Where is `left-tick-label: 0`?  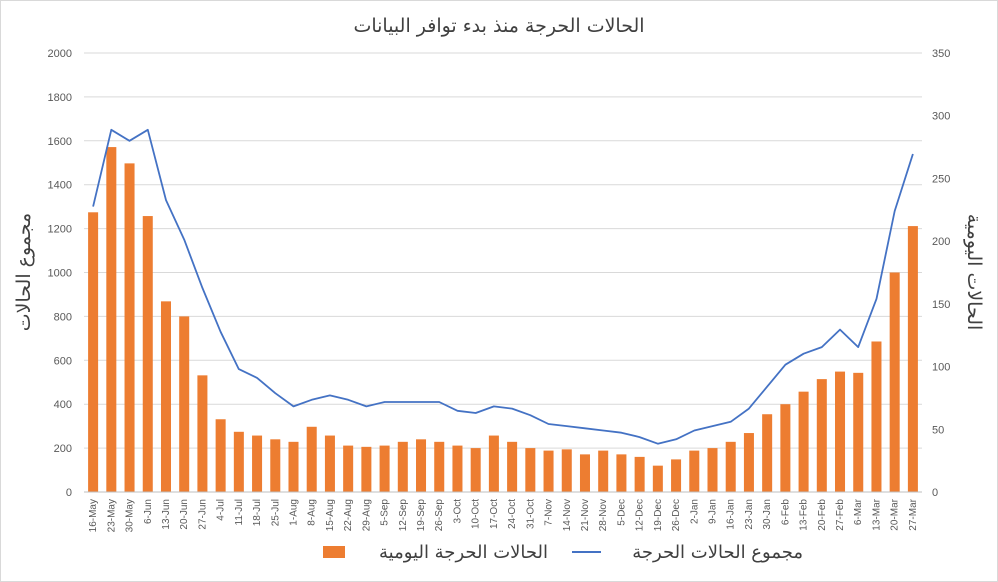
left-tick-label: 0 is located at coordinates (69, 493).